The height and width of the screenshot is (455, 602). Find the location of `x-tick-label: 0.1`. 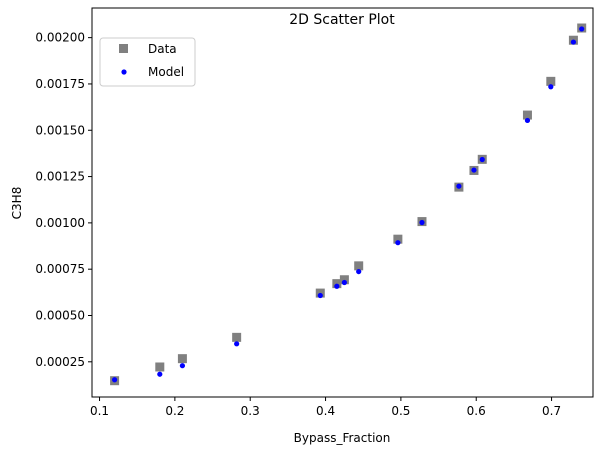

x-tick-label: 0.1 is located at coordinates (99, 411).